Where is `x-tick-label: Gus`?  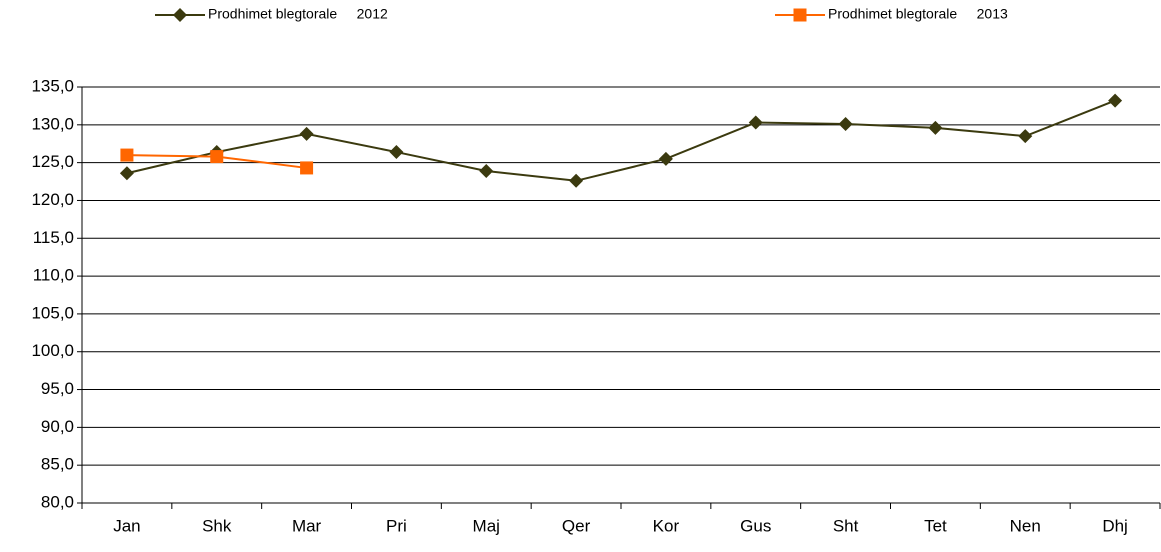
x-tick-label: Gus is located at coordinates (755, 525).